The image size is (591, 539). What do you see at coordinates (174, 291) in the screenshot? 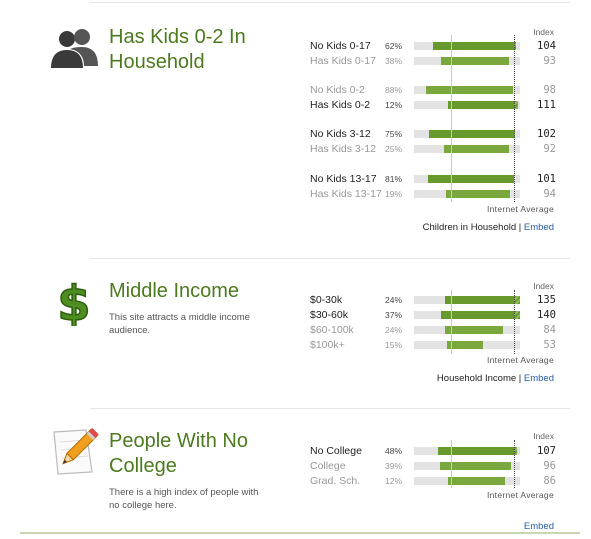
I see `section-title: Middle Income` at bounding box center [174, 291].